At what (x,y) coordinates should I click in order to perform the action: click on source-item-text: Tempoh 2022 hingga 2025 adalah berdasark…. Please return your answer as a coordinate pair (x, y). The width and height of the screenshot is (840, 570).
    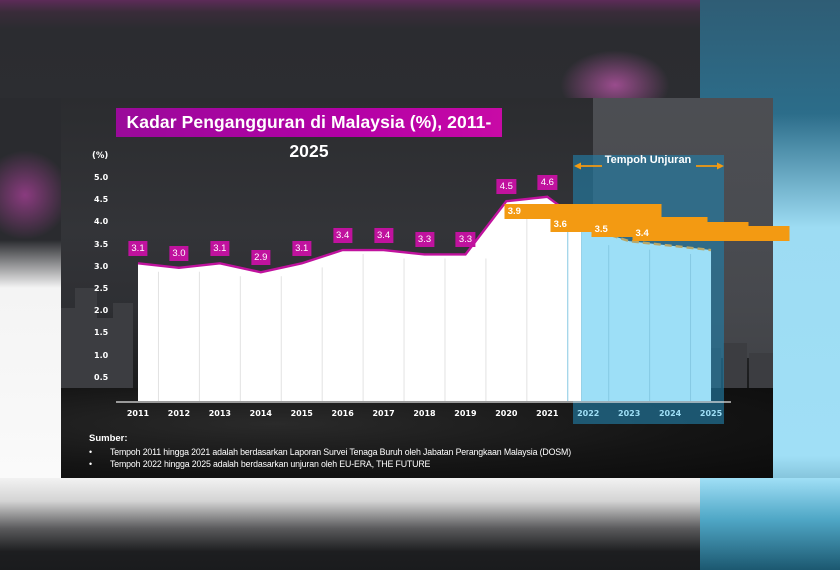
    Looking at the image, I should click on (270, 464).